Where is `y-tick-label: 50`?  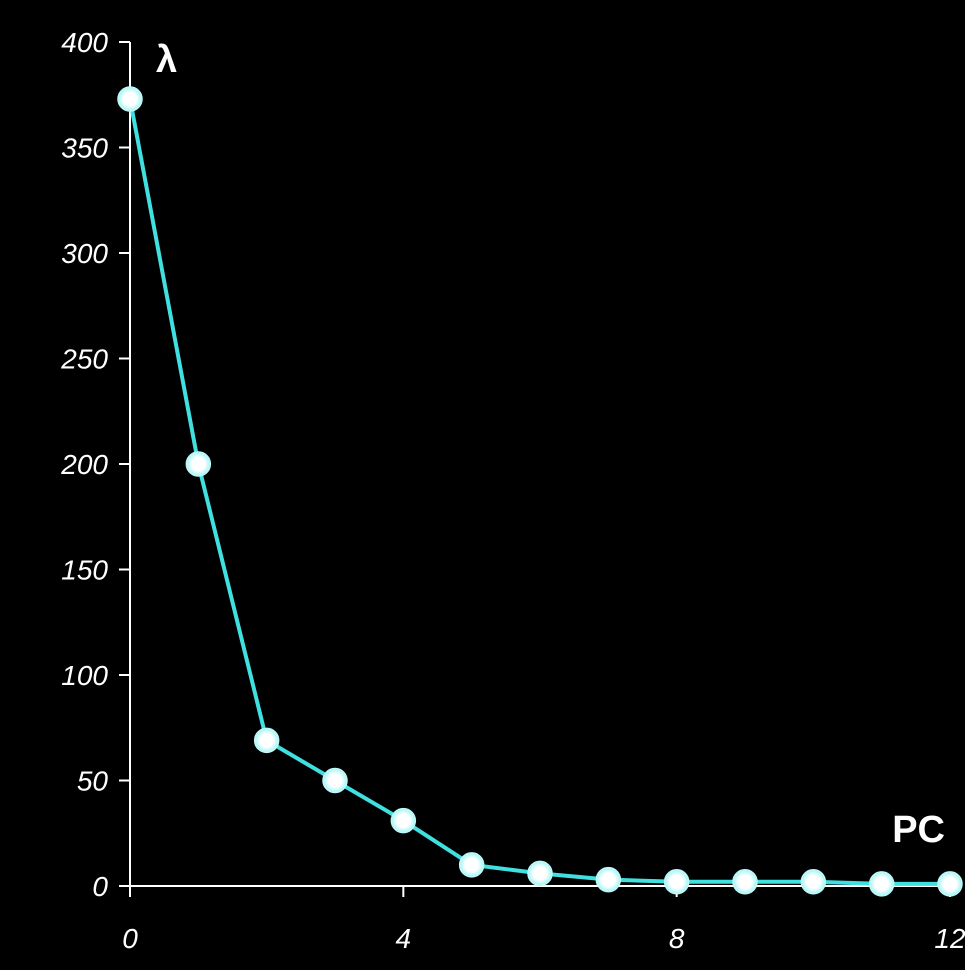 y-tick-label: 50 is located at coordinates (93, 781).